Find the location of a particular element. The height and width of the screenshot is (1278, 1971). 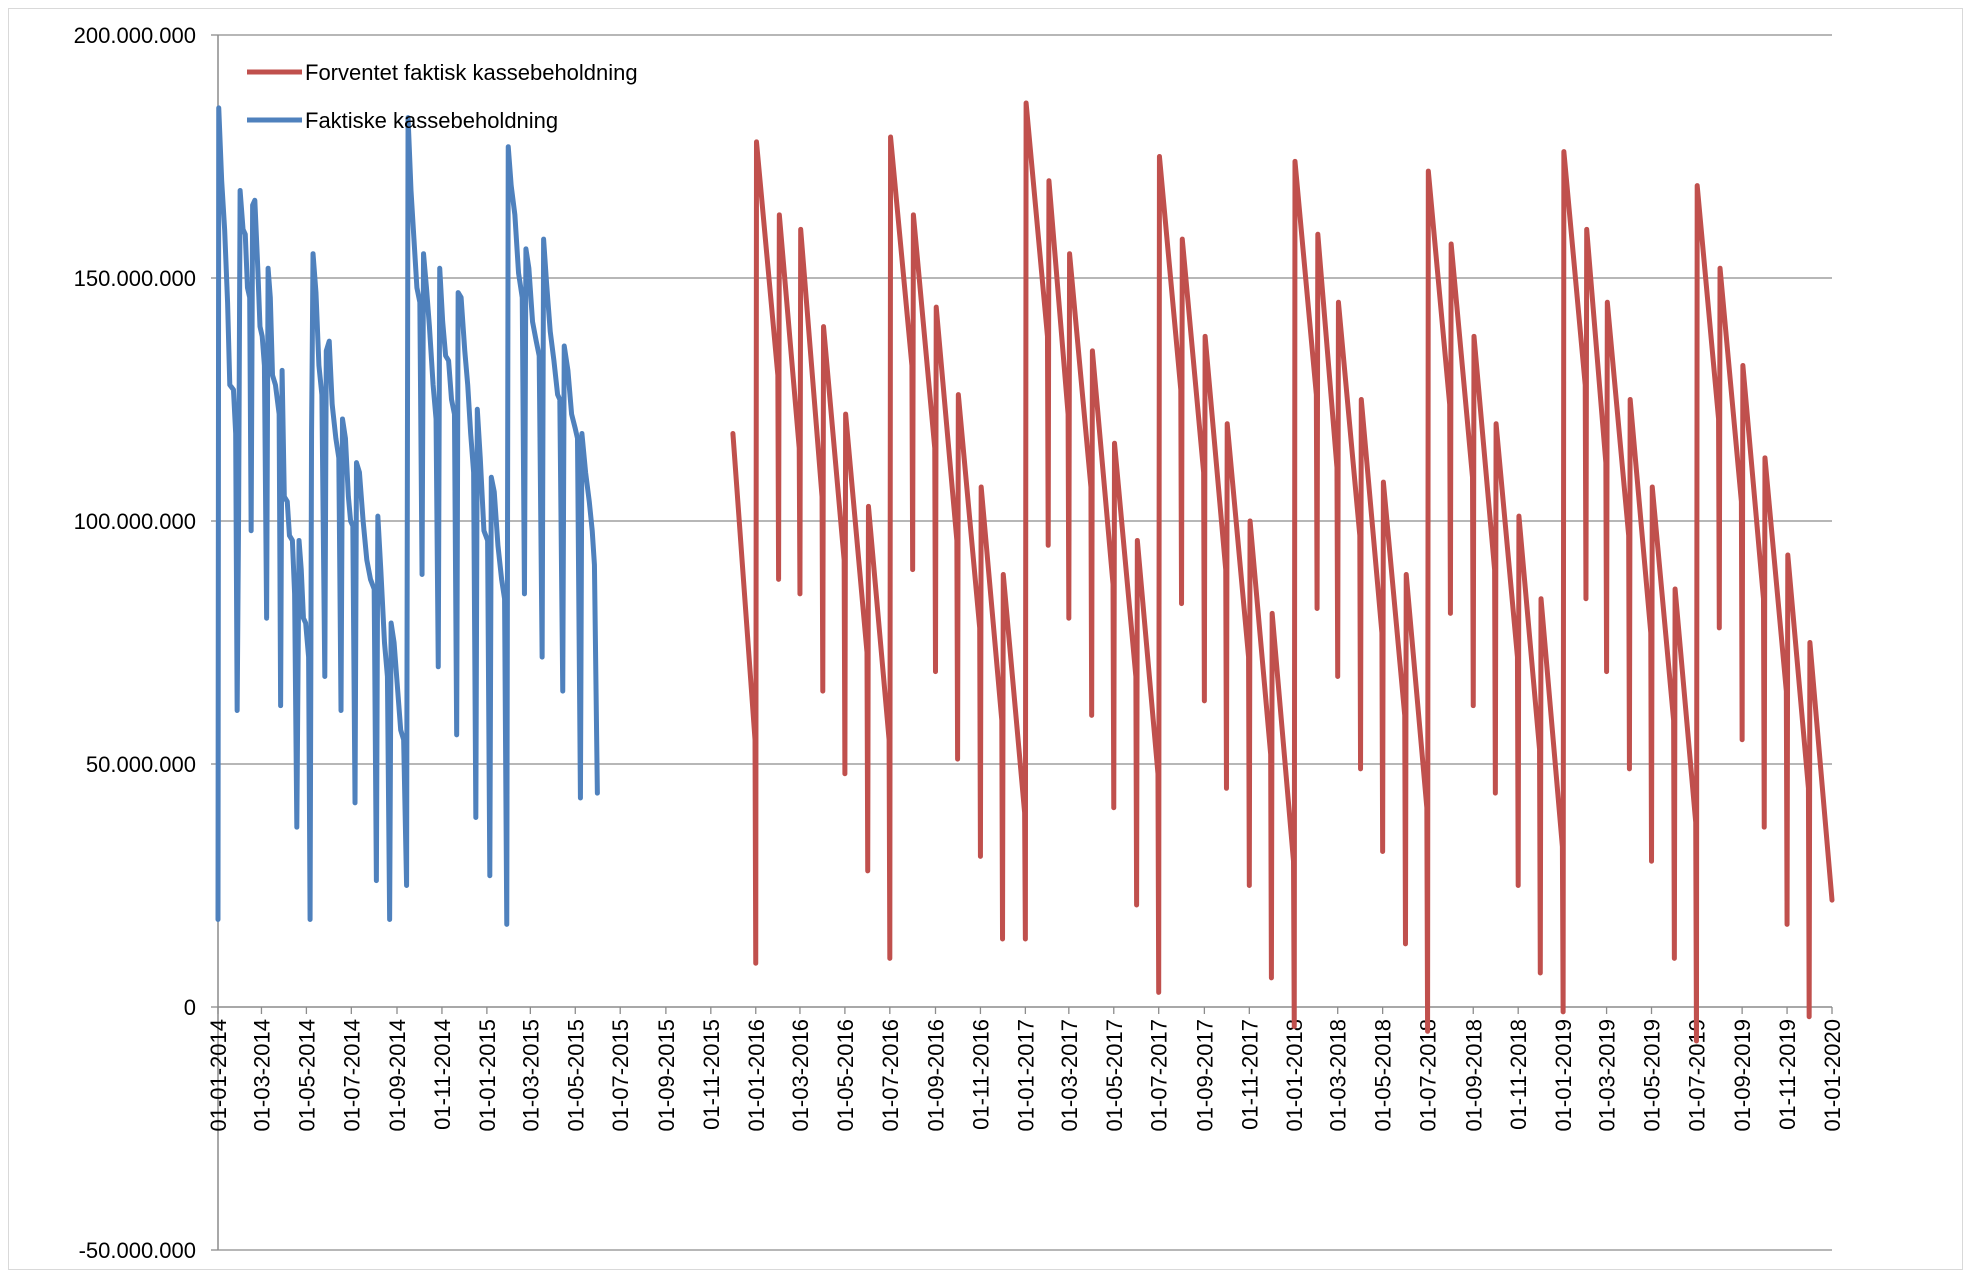

x-tick-label: 01-01-2017 is located at coordinates (1025, 1075).